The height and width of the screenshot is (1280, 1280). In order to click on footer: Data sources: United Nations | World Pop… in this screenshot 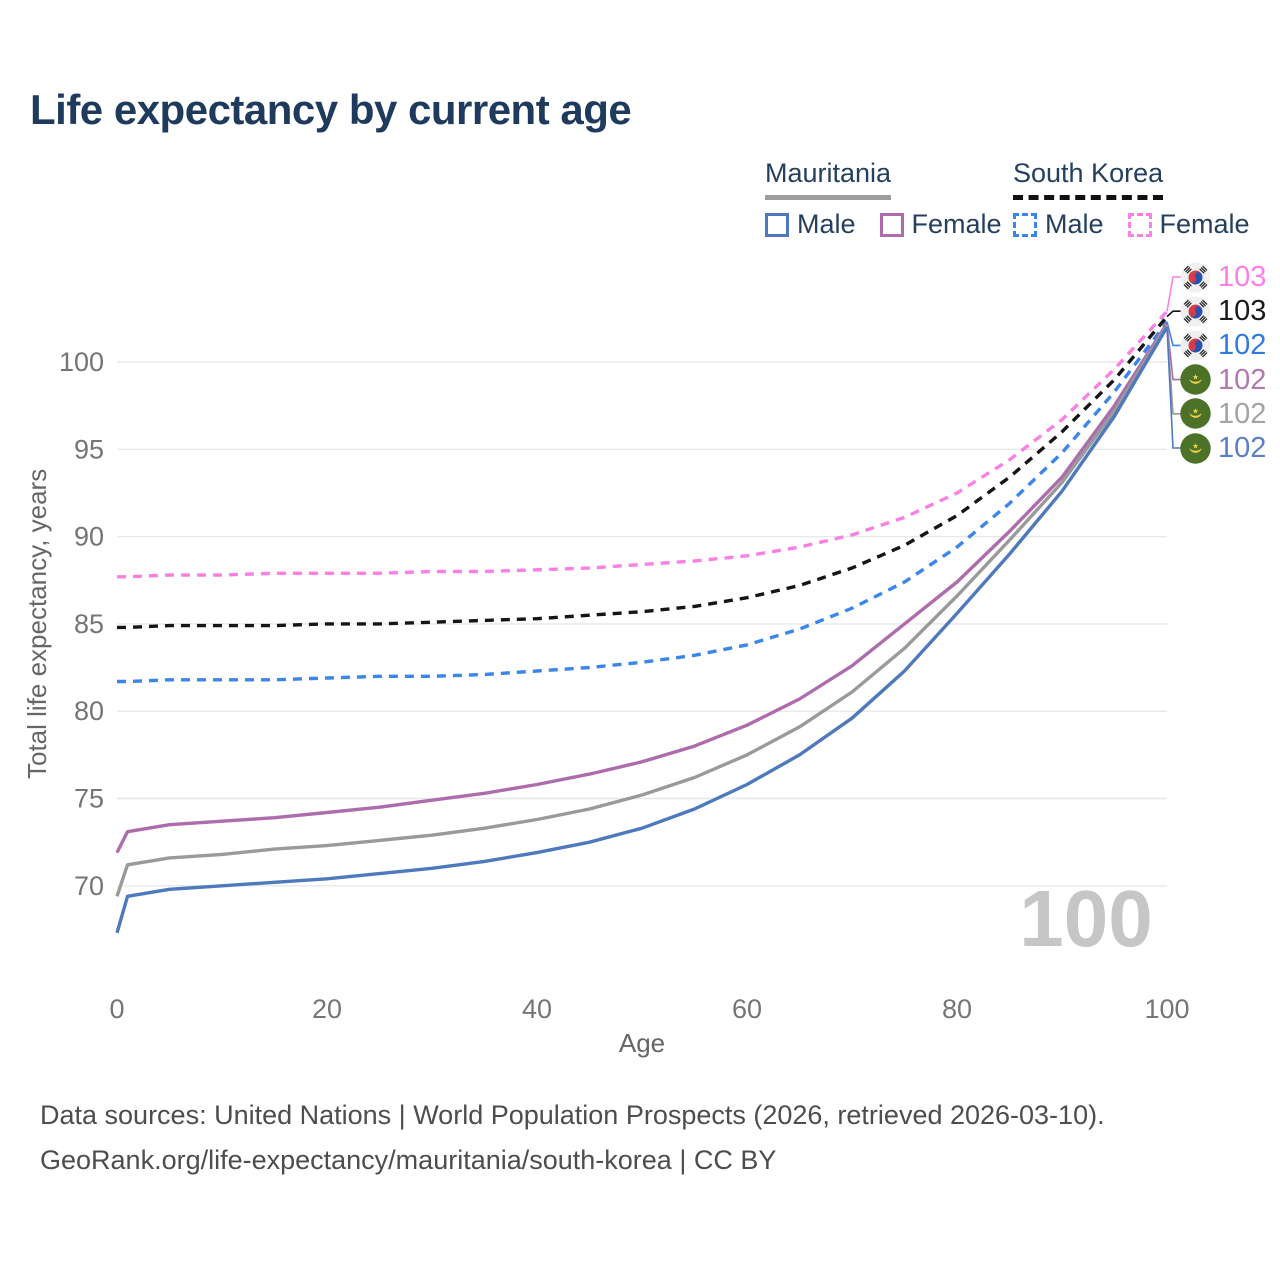, I will do `click(572, 1145)`.